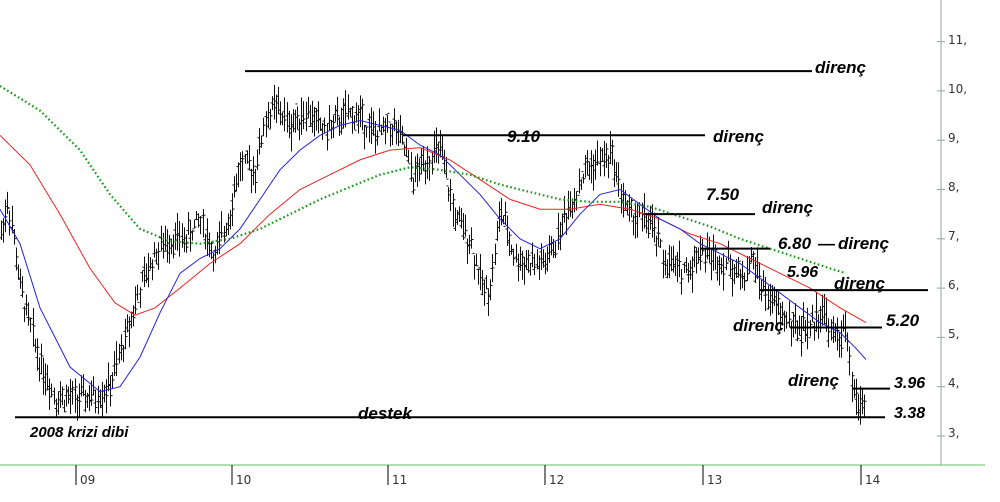  I want to click on y-tick-label: 3,, so click(953, 433).